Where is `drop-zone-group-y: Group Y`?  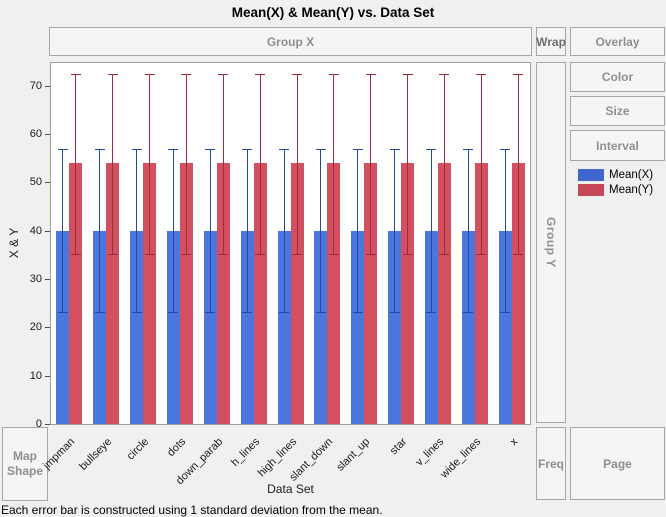 drop-zone-group-y: Group Y is located at coordinates (551, 242).